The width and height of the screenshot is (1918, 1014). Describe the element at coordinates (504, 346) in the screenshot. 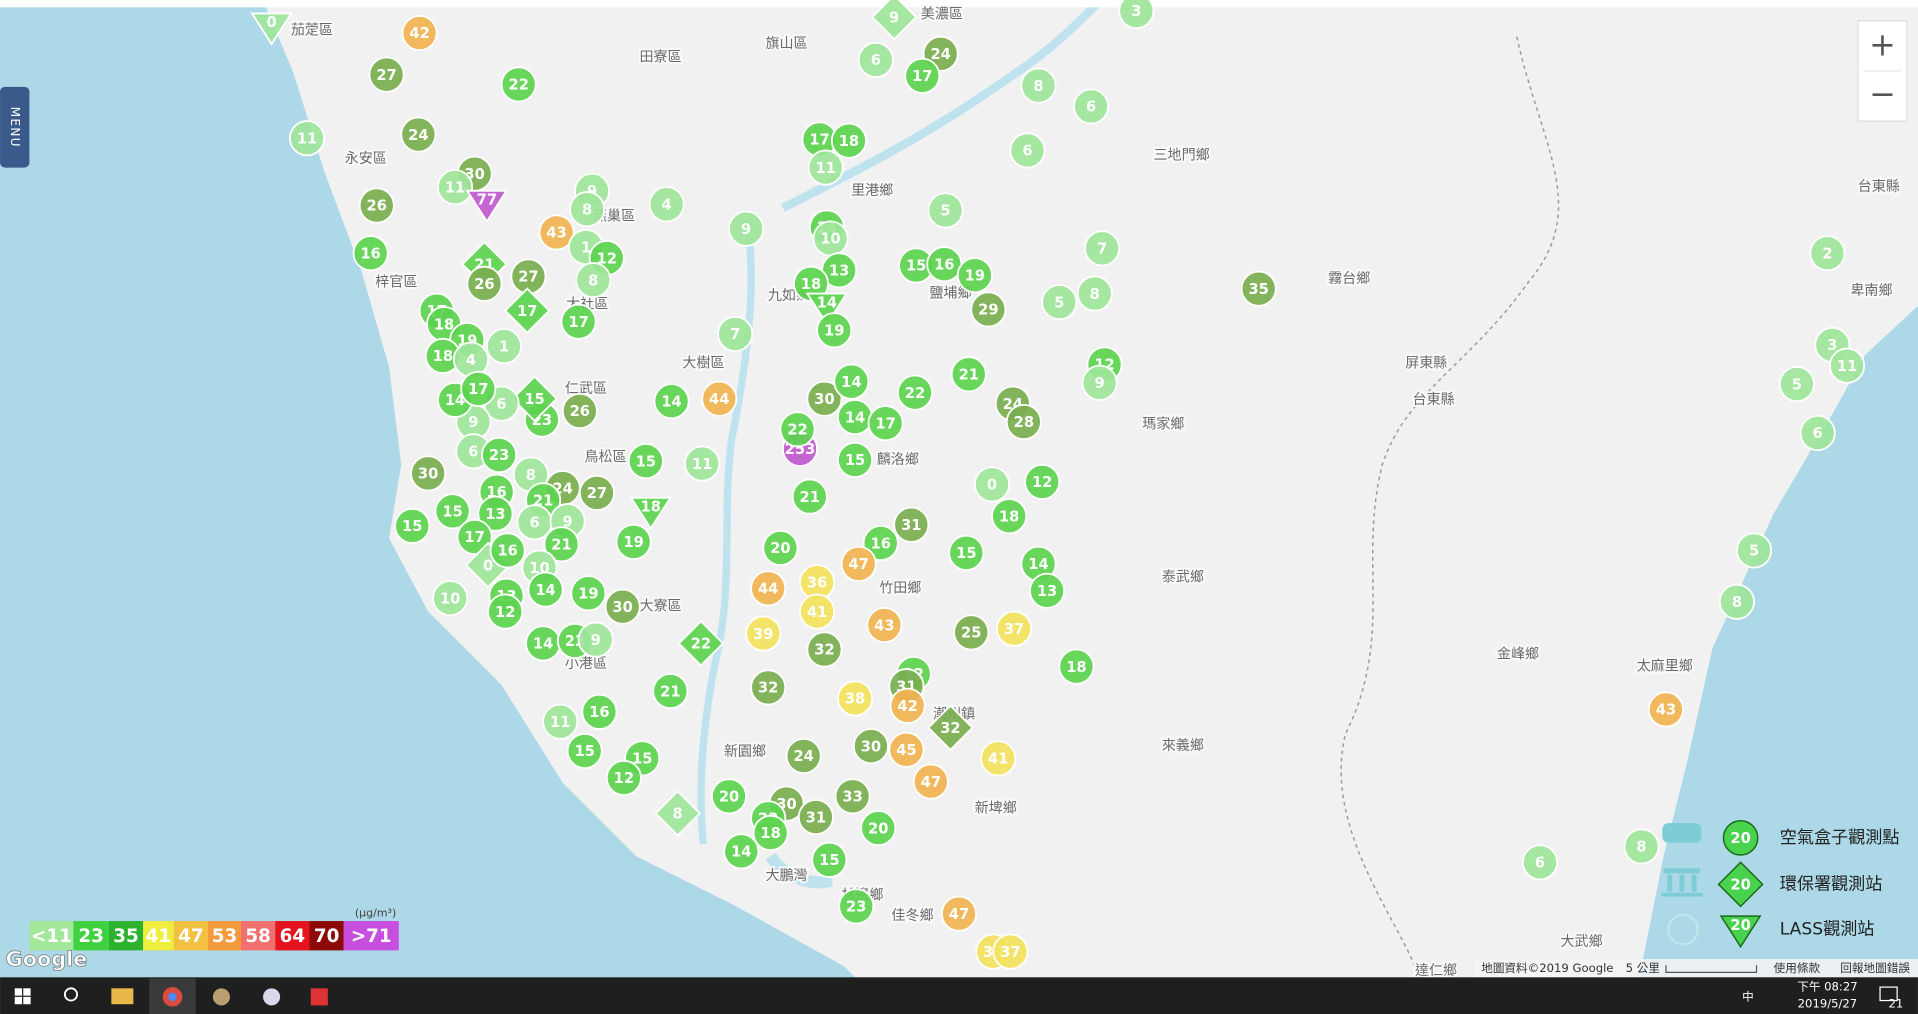

I see `station: 1` at that location.